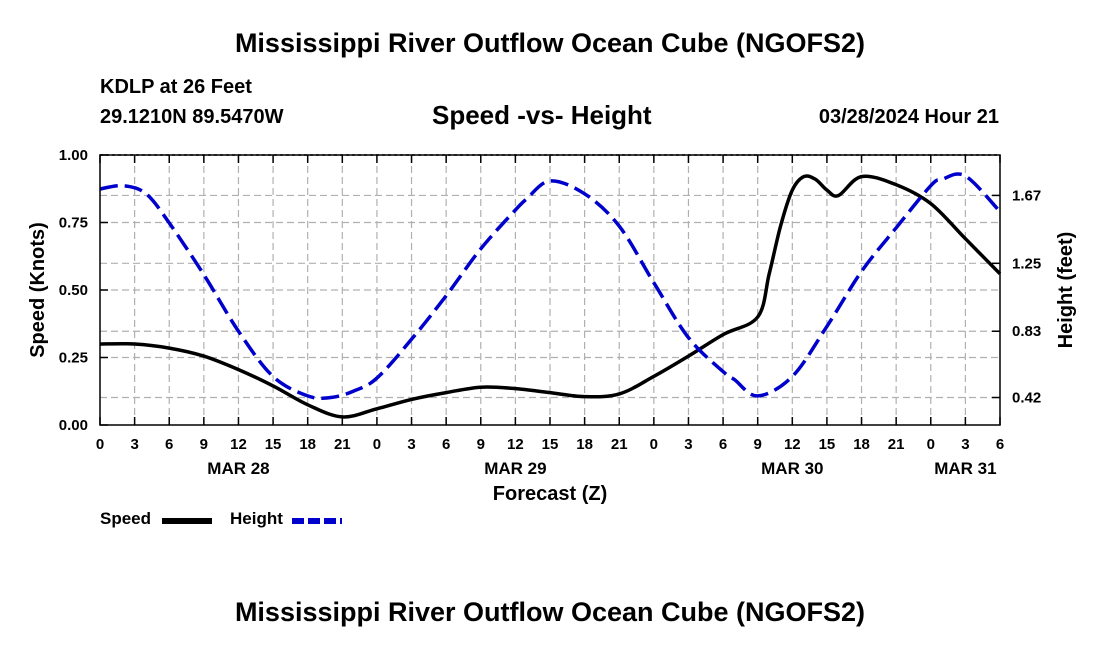 This screenshot has height=650, width=1100. Describe the element at coordinates (515, 468) in the screenshot. I see `x-date-label: MAR 29` at that location.